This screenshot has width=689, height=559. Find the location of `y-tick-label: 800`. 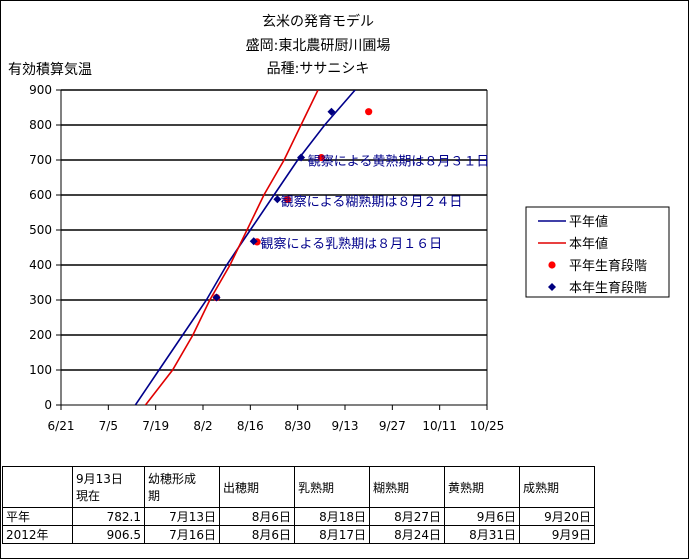

y-tick-label: 800 is located at coordinates (40, 125).